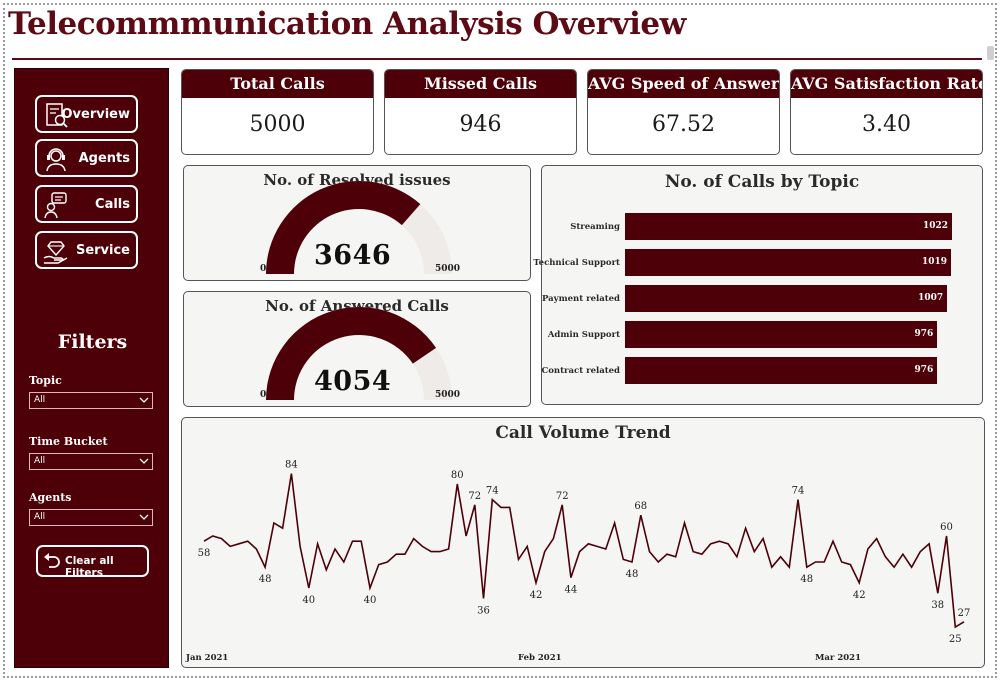 The height and width of the screenshot is (681, 1000). I want to click on headset-agent-icon, so click(56, 160).